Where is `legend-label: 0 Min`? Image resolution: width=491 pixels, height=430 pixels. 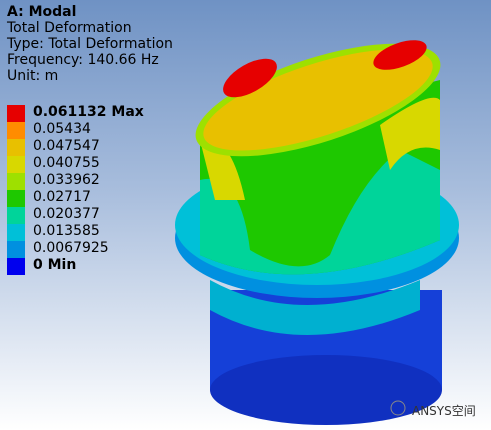 legend-label: 0 Min is located at coordinates (55, 265).